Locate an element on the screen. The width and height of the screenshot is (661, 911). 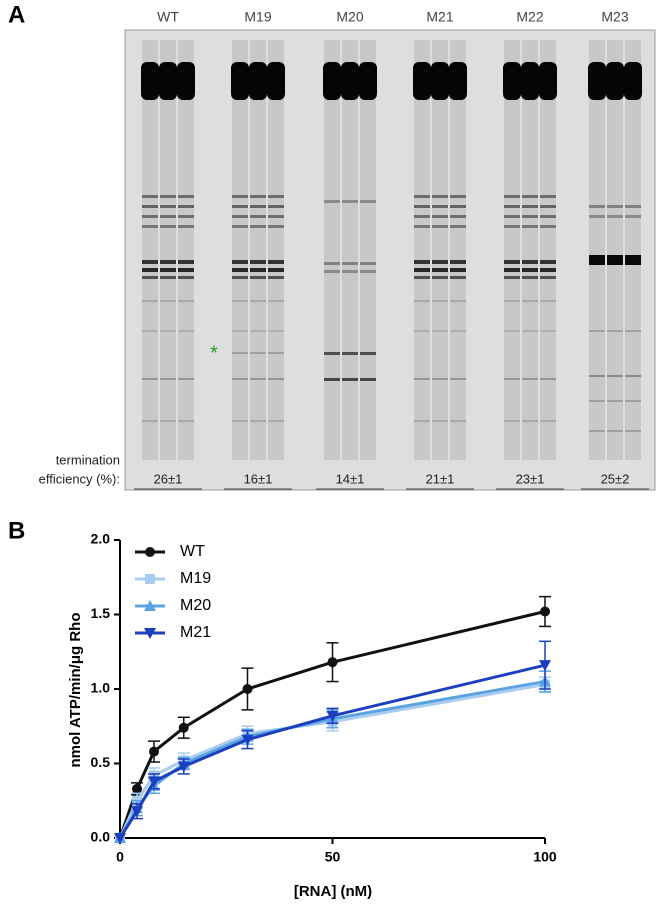
efficiency-value: 14±1 is located at coordinates (350, 478).